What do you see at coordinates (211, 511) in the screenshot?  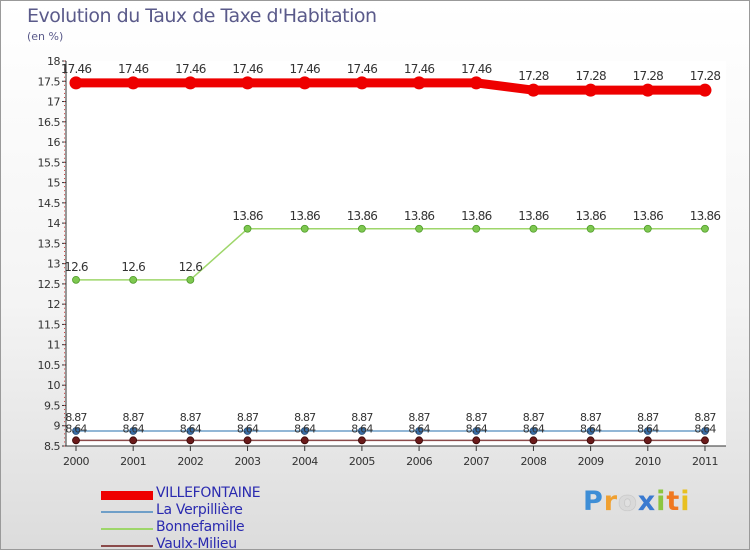 I see `legend-item: La Verpillière` at bounding box center [211, 511].